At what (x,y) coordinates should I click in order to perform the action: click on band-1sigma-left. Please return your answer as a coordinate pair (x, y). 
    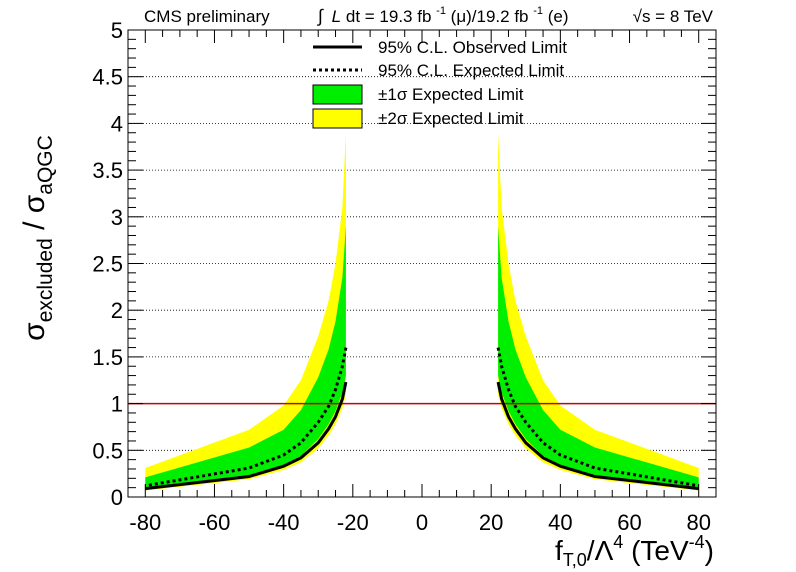
    Looking at the image, I should click on (245, 357).